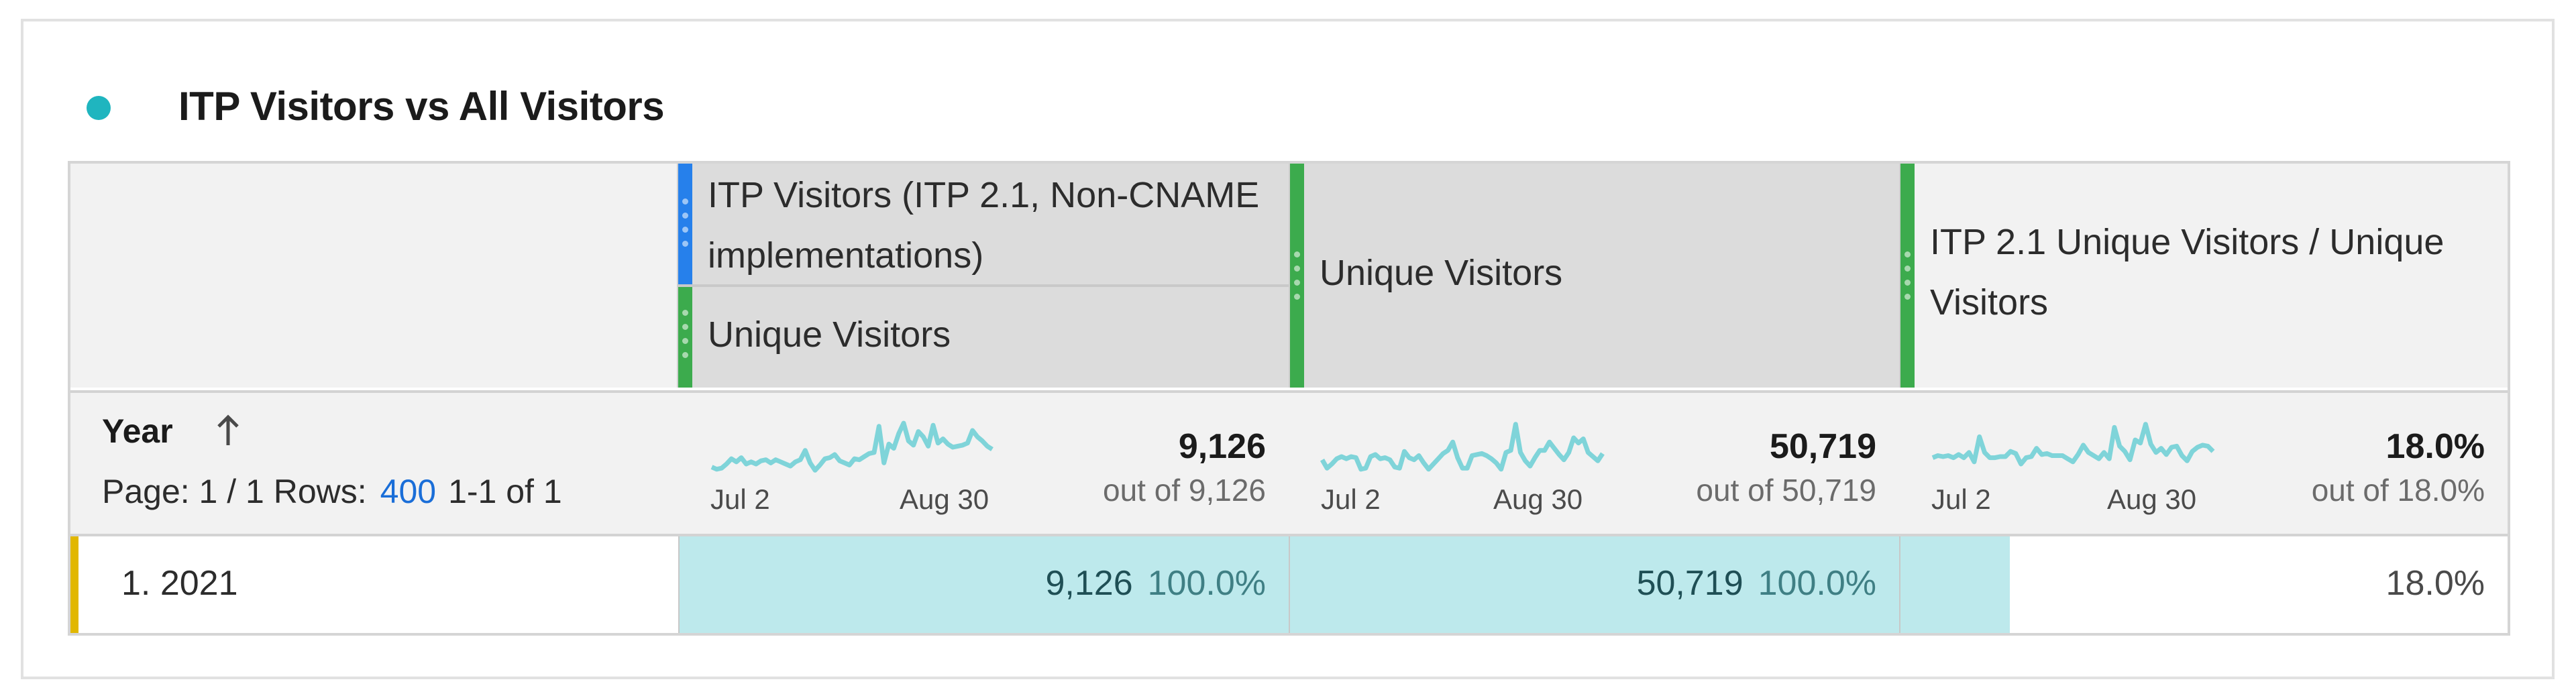 The height and width of the screenshot is (698, 2576). I want to click on dimension-header-blank, so click(374, 276).